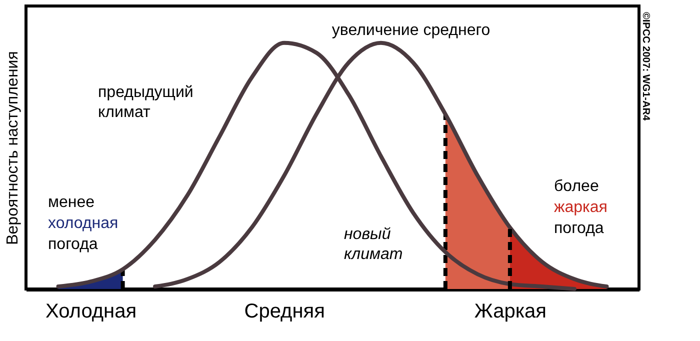 The height and width of the screenshot is (341, 700). What do you see at coordinates (284, 311) in the screenshot?
I see `x-tick-label: Средняя` at bounding box center [284, 311].